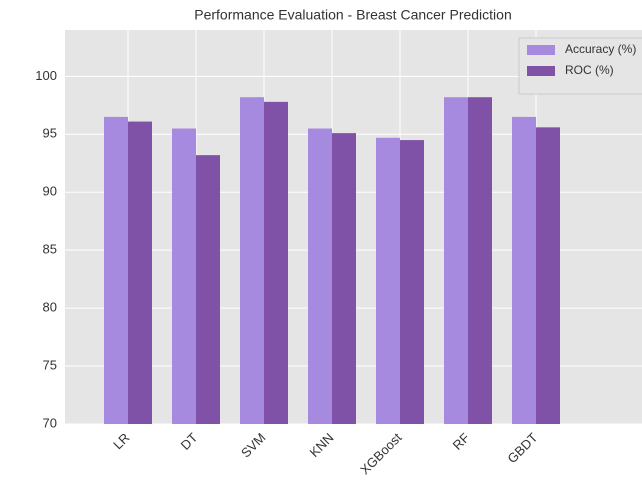 The width and height of the screenshot is (642, 488). Describe the element at coordinates (46, 75) in the screenshot. I see `y-tick-label: 100` at that location.